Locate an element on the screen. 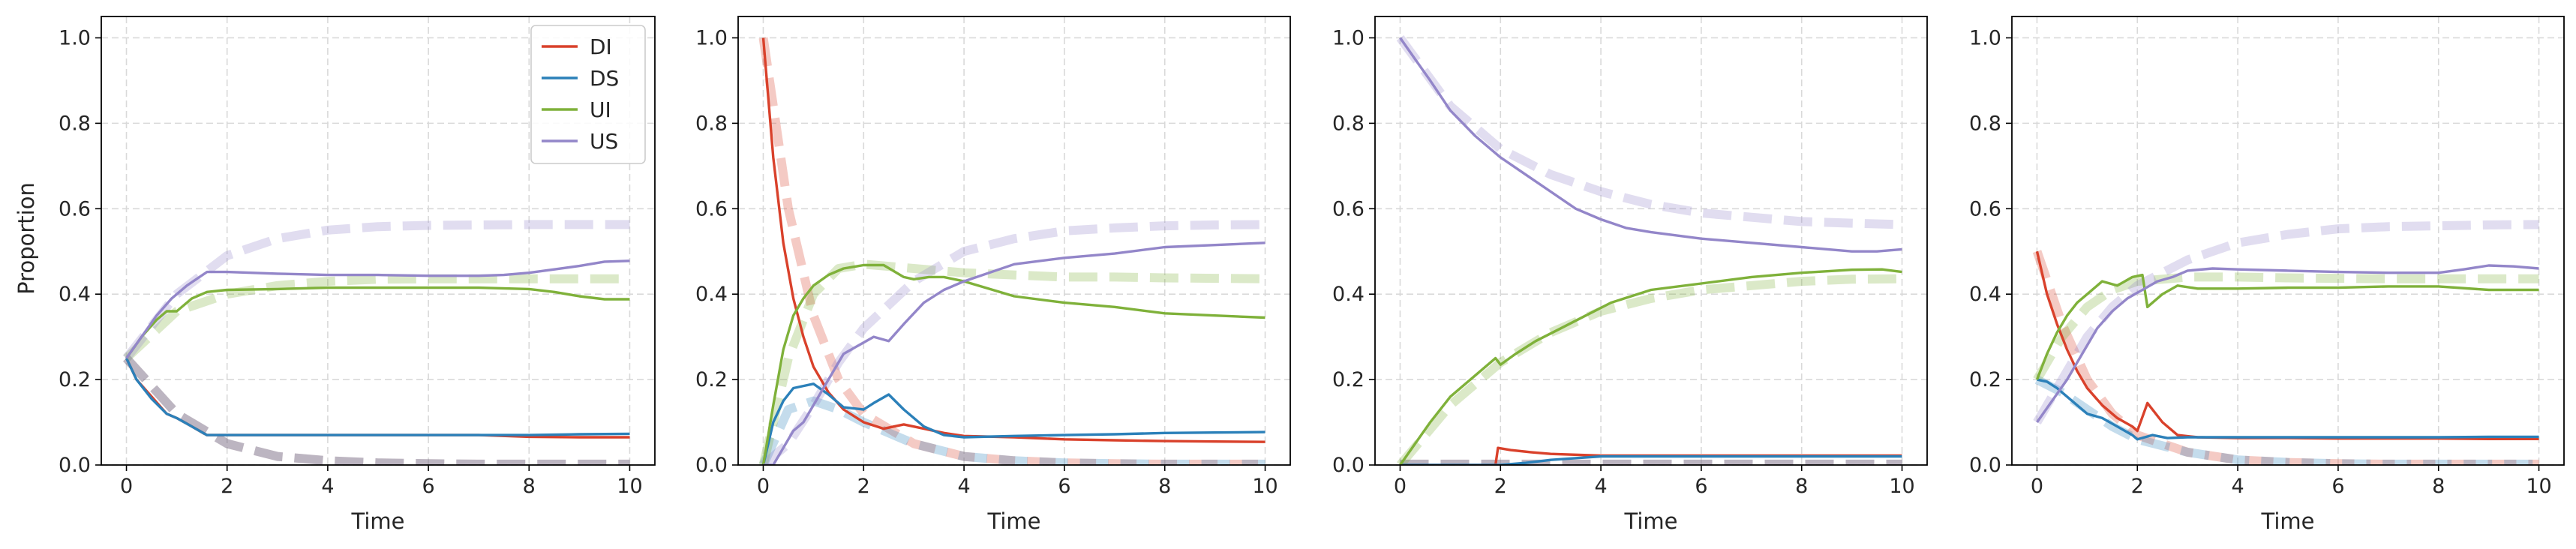 The width and height of the screenshot is (2576, 549). legend-label-di: DI is located at coordinates (601, 46).